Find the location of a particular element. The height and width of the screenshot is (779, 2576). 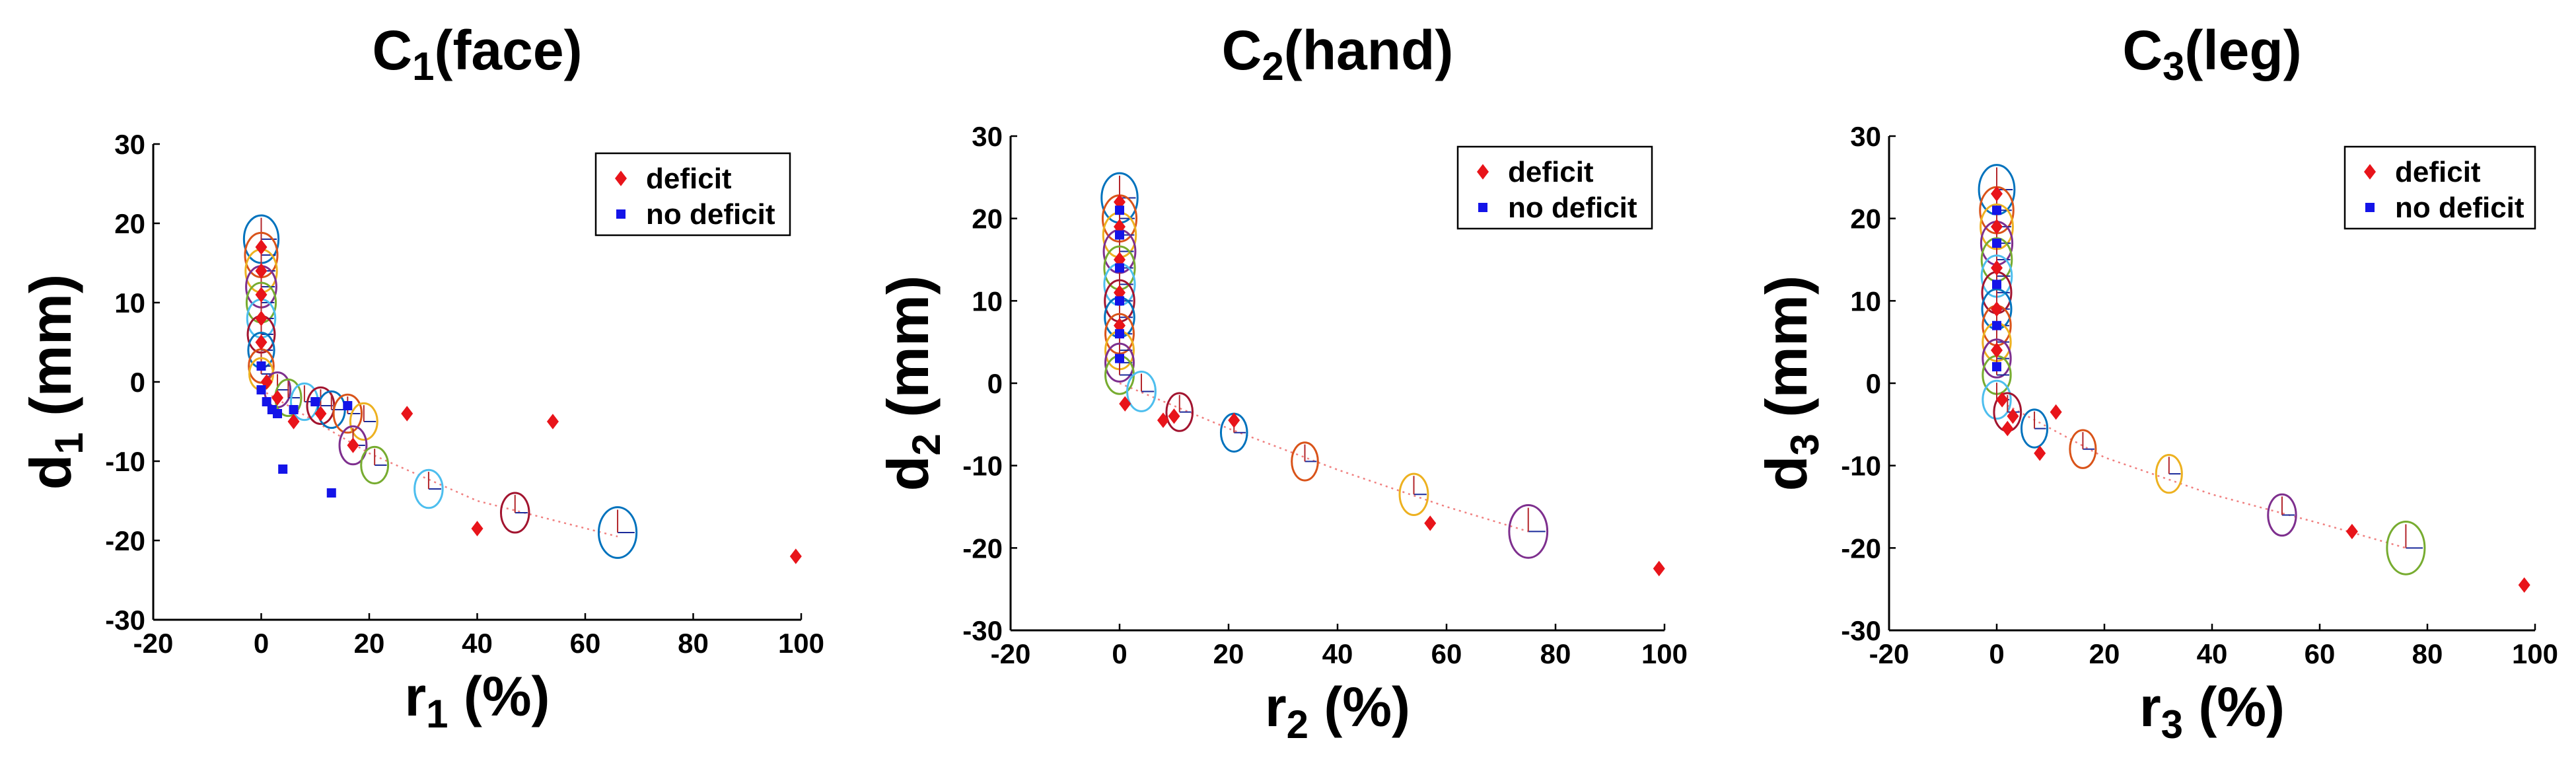

x-axis-label: r3 (%) is located at coordinates (2212, 711).